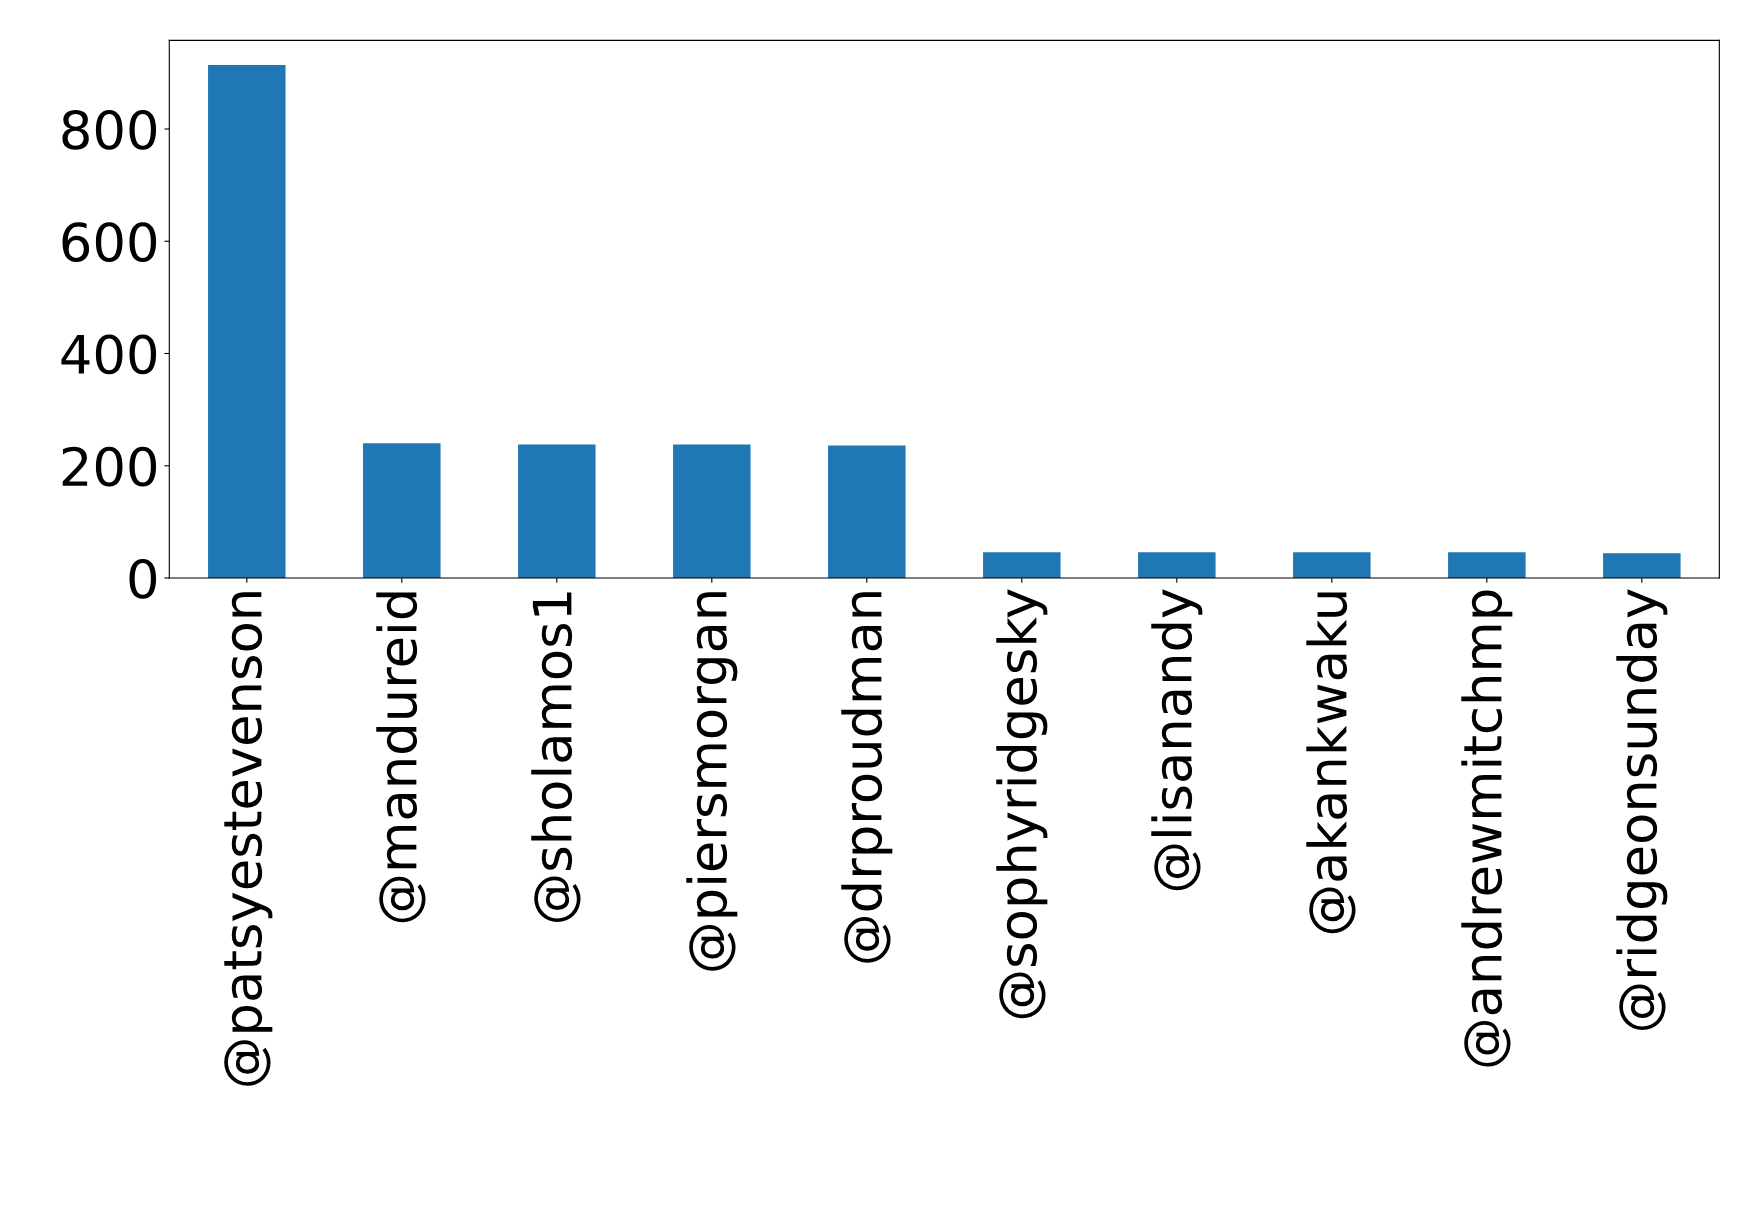 The image size is (1758, 1222). What do you see at coordinates (109, 354) in the screenshot?
I see `y-tick-label: 400` at bounding box center [109, 354].